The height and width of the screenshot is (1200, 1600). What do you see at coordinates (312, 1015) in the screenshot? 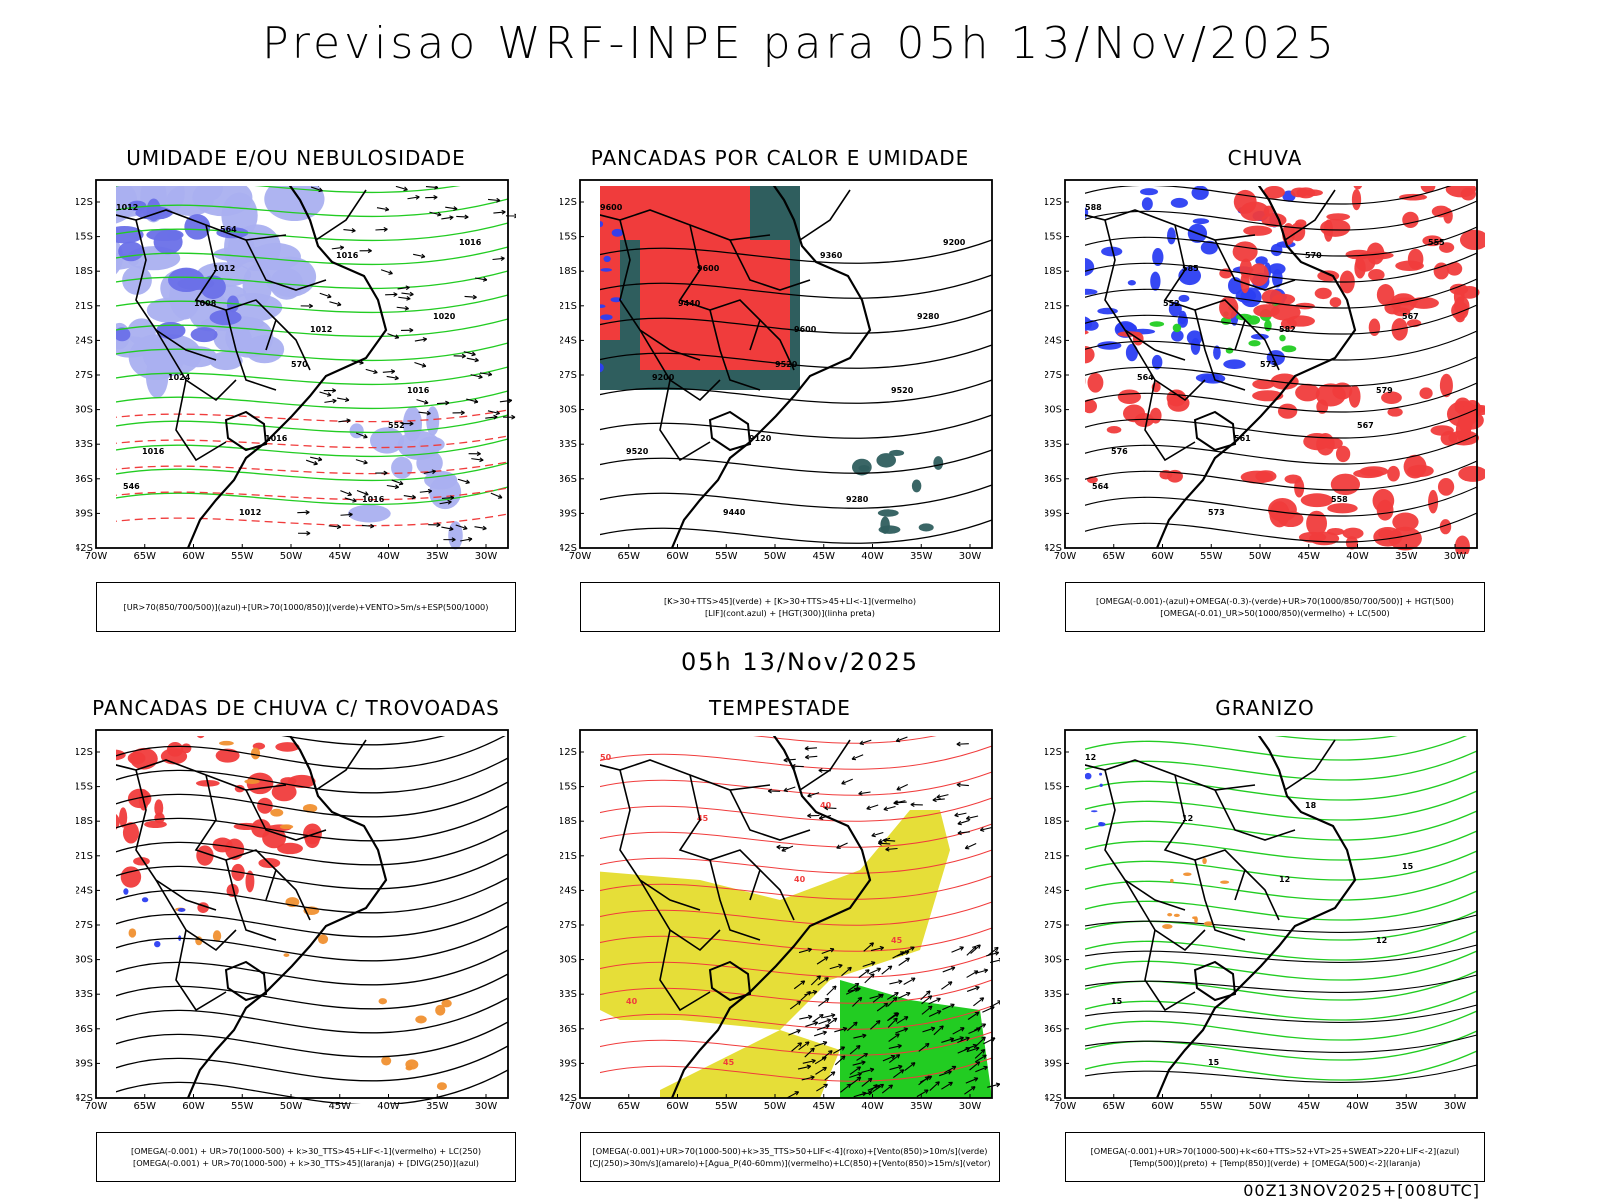
I see `streamline` at bounding box center [312, 1015].